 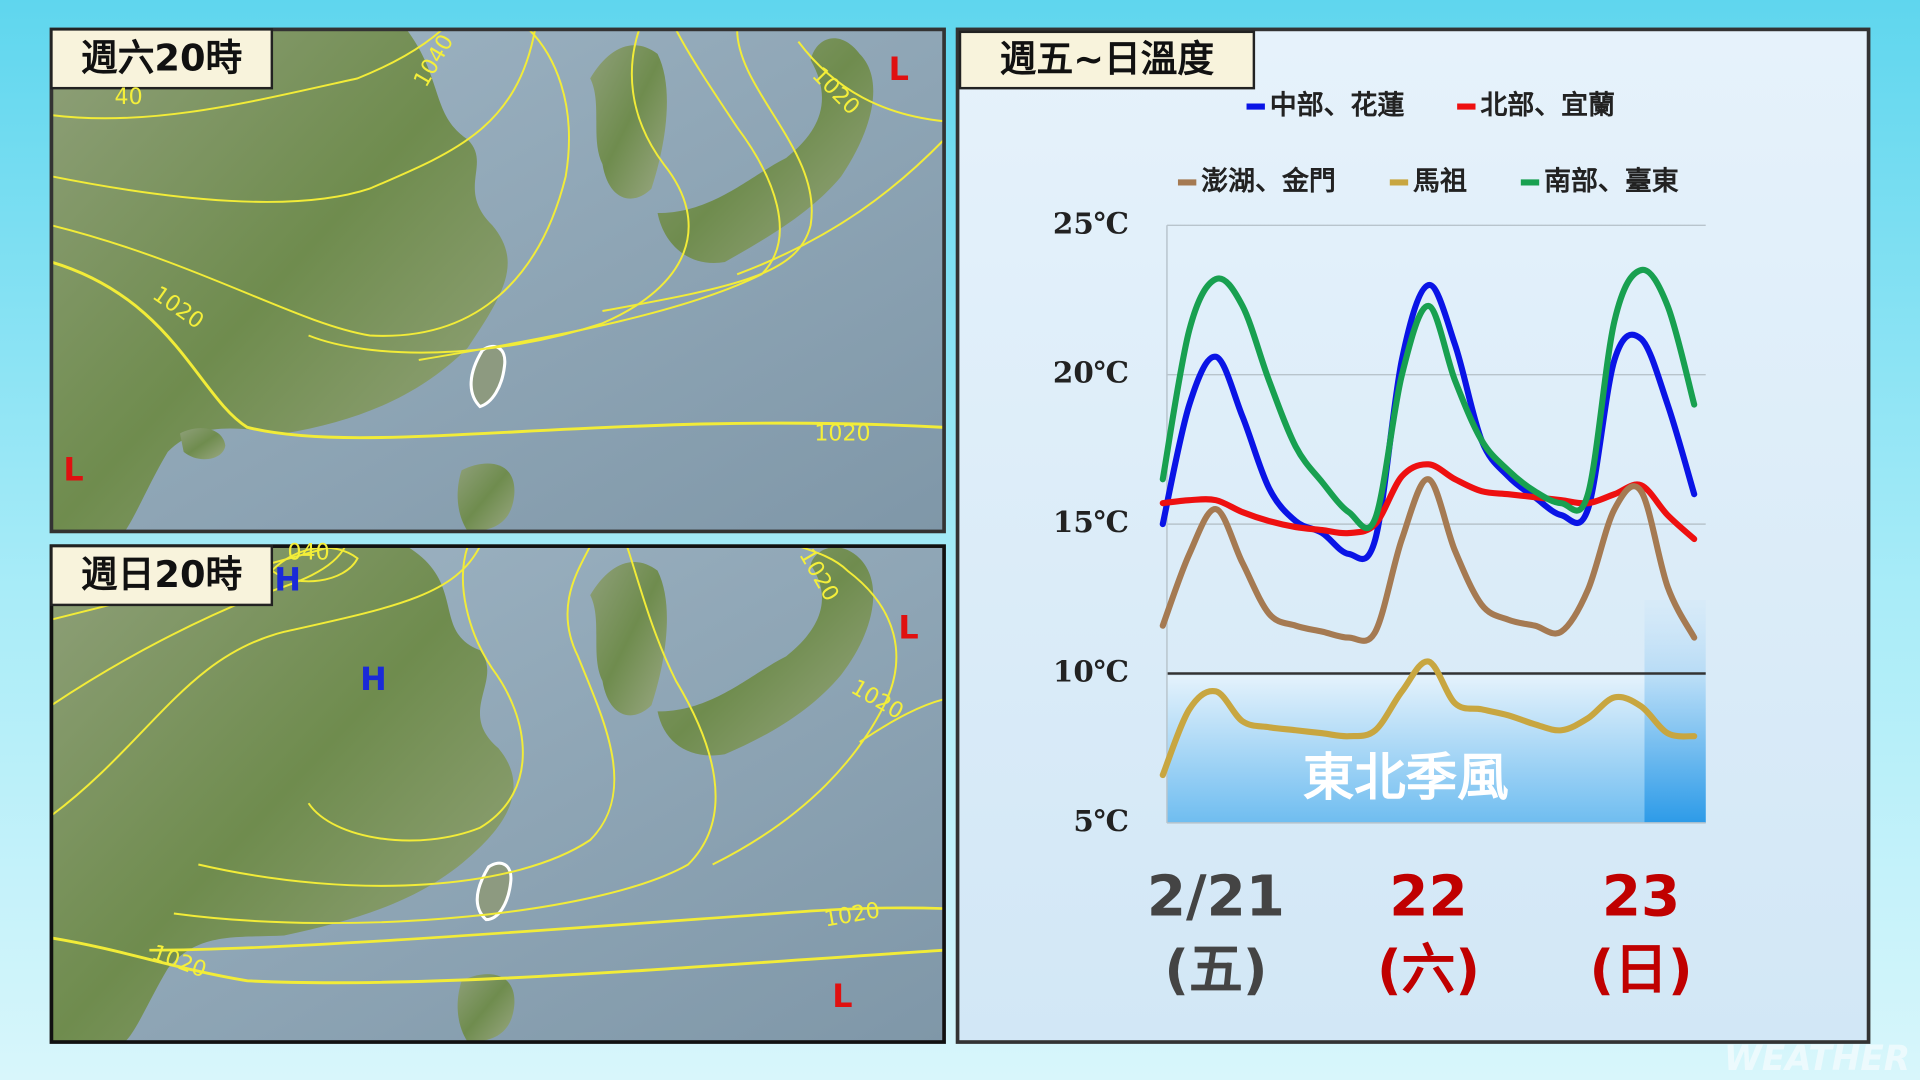 I want to click on x-tick-sublabel: (日), so click(x=1641, y=969).